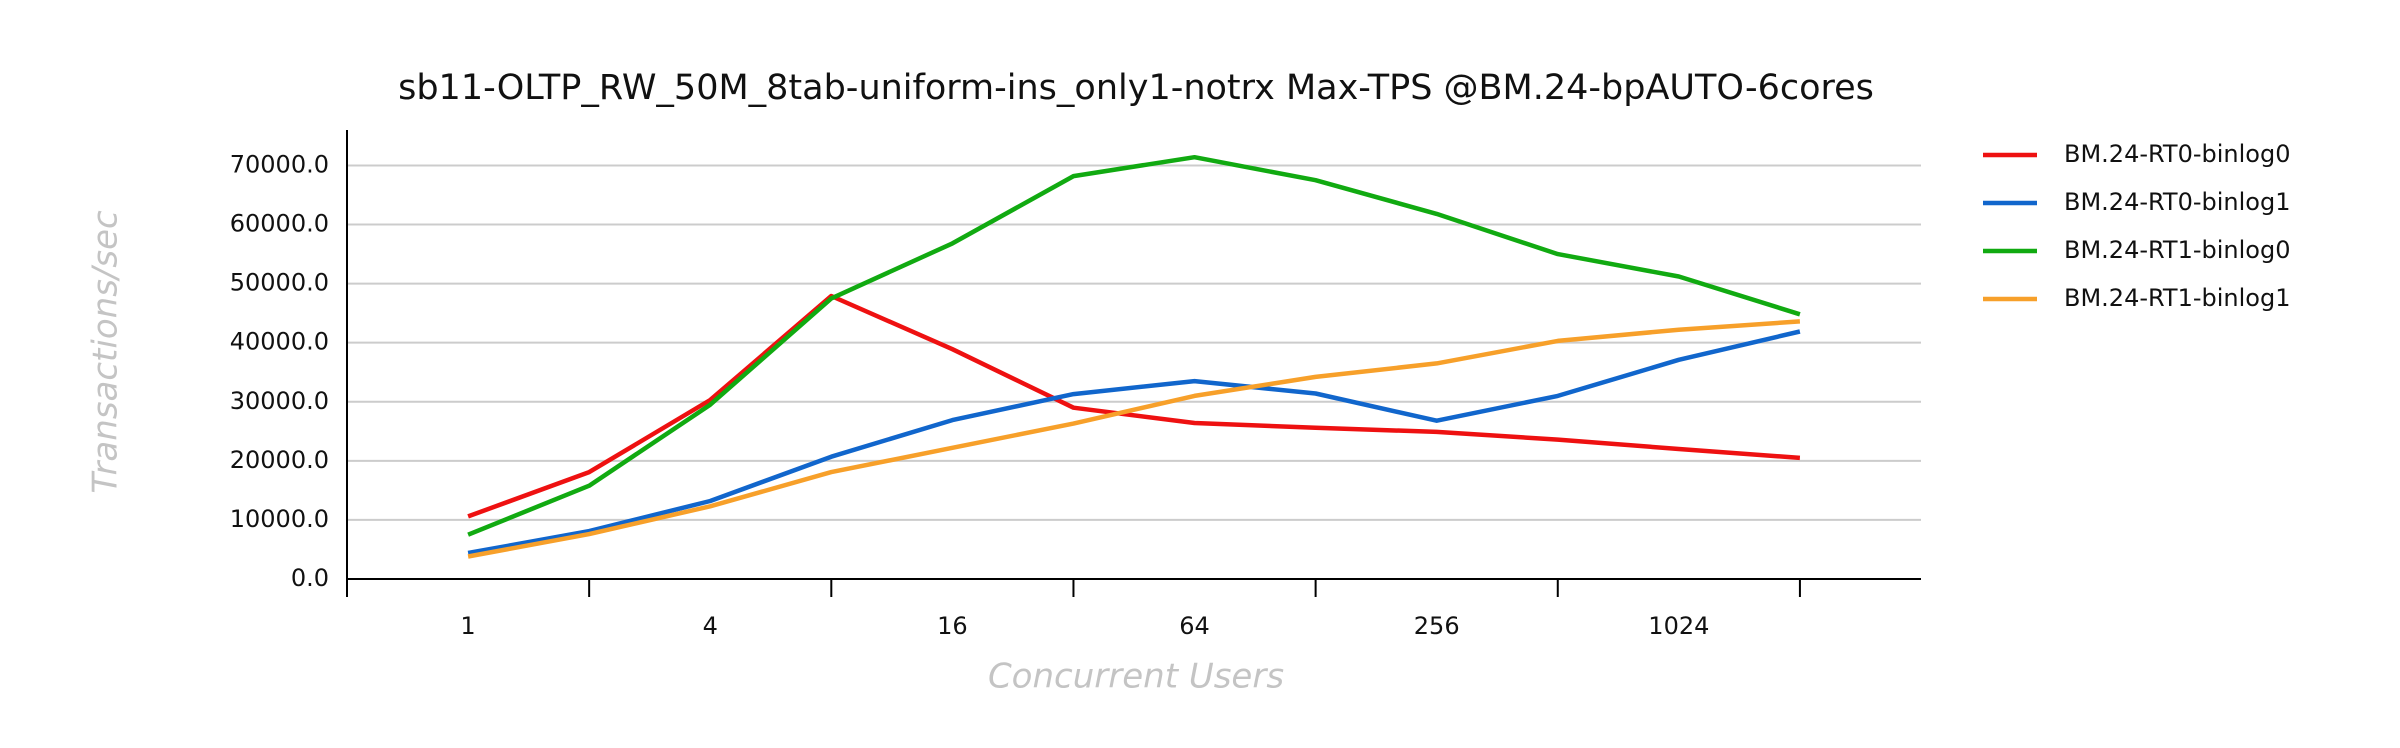  I want to click on y-tick-label: 20000.0, so click(279, 460).